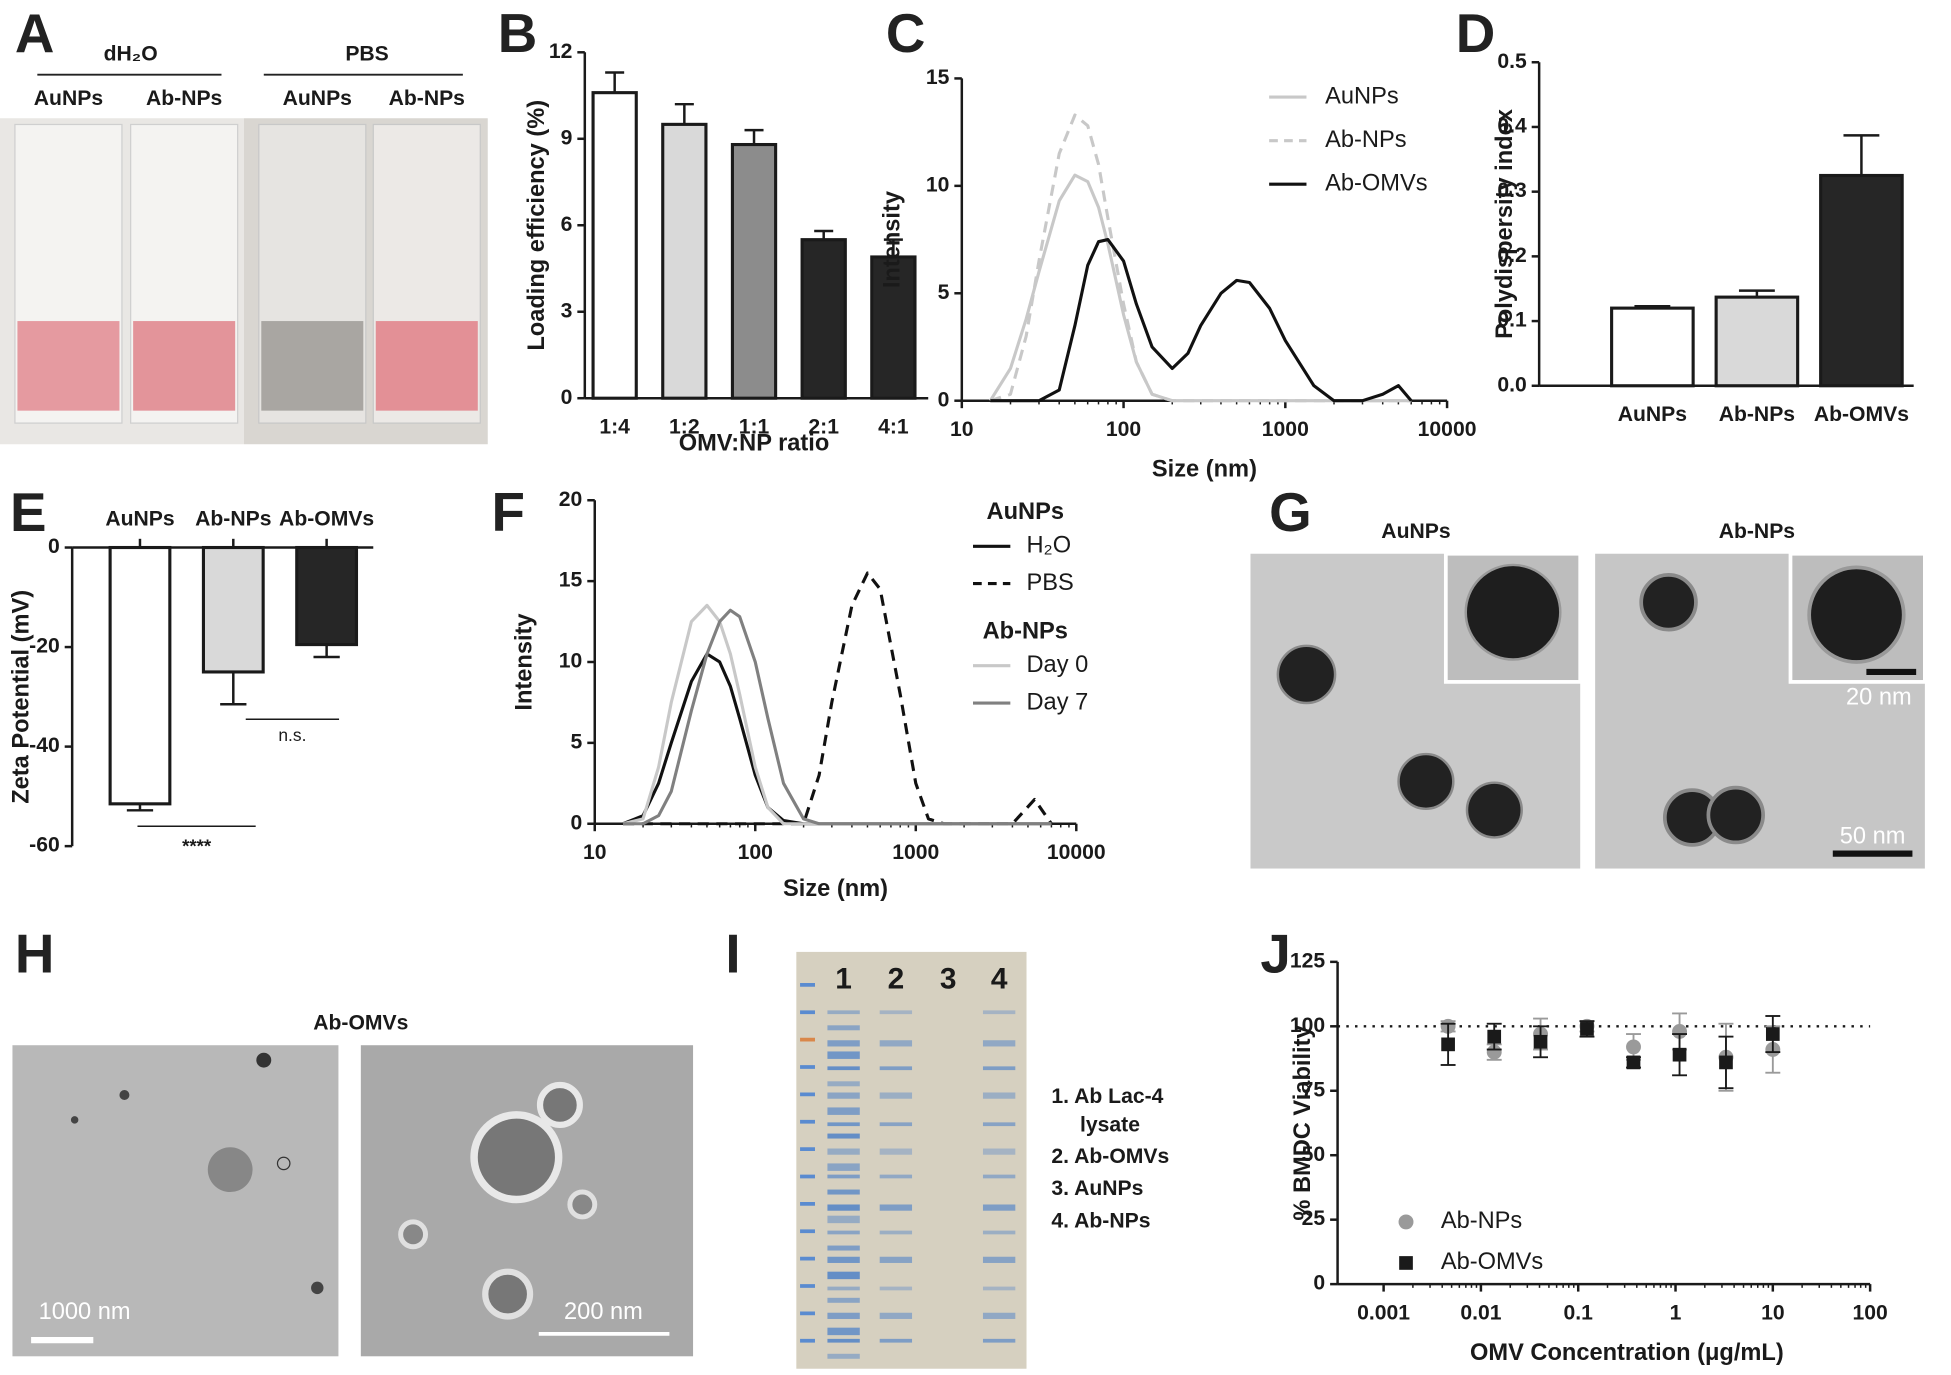 The image size is (1951, 1375). What do you see at coordinates (1110, 1156) in the screenshot?
I see `gel-legend: 2. Ab-OMVs` at bounding box center [1110, 1156].